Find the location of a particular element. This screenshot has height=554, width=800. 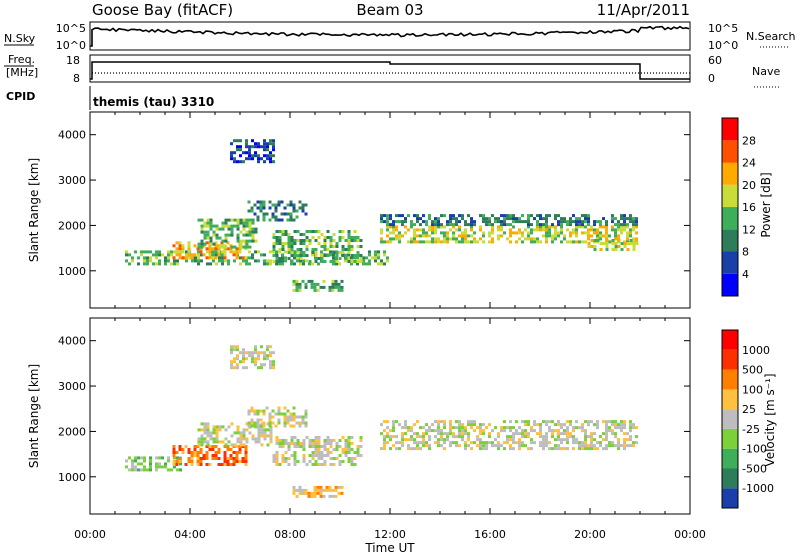

cpid-value: themis (tau) 3310 is located at coordinates (153, 102).